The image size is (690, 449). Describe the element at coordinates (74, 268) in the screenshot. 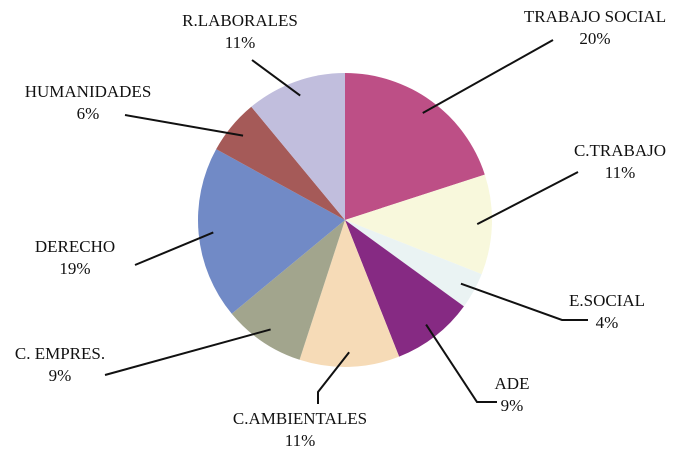

I see `slice-percent: 19%` at that location.